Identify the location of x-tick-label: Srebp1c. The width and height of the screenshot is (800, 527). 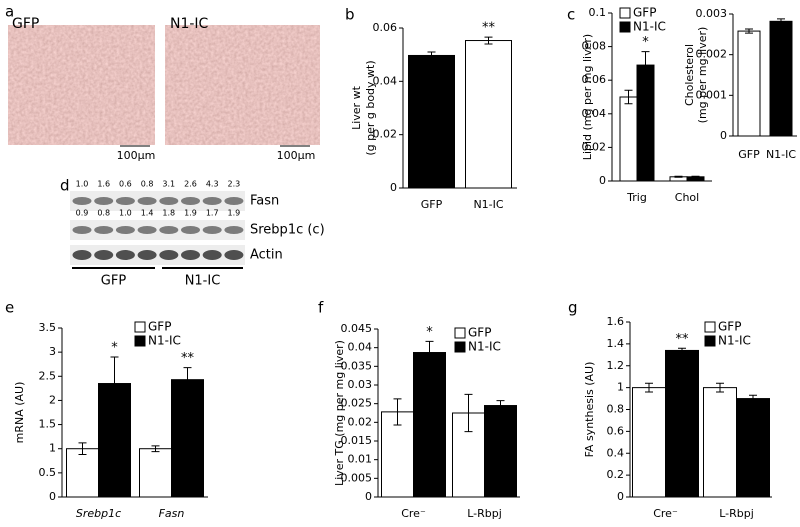
(98, 513).